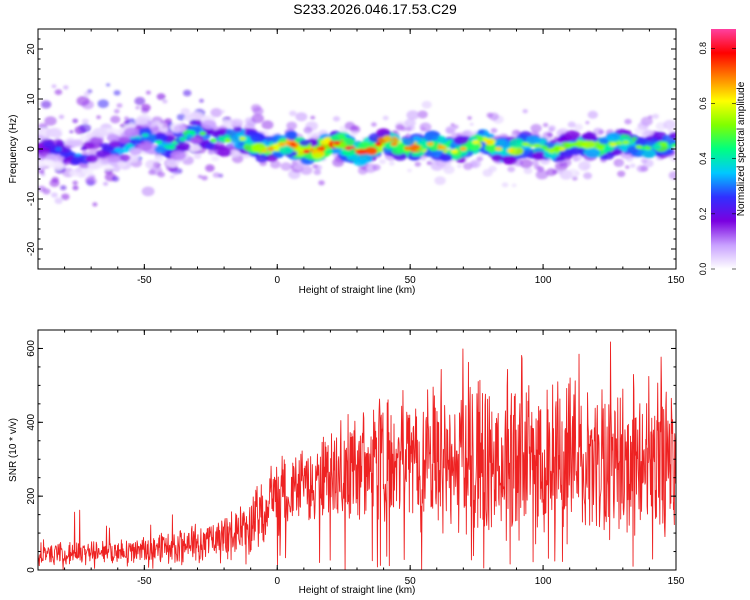 Image resolution: width=750 pixels, height=600 pixels. Describe the element at coordinates (31, 248) in the screenshot. I see `y-tick-label: -20` at that location.